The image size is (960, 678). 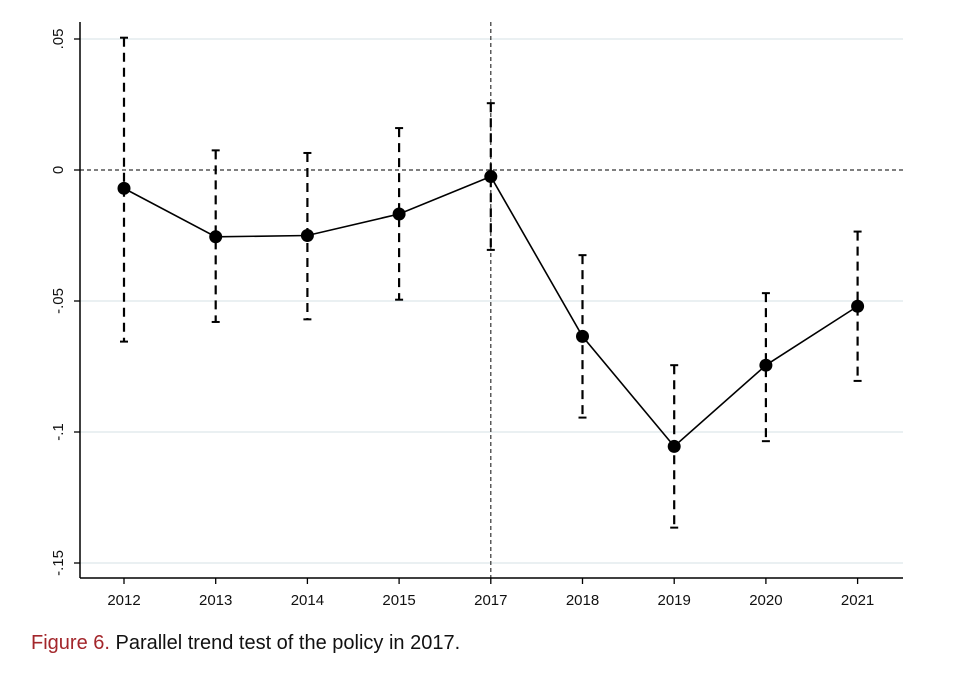 I want to click on x-tick-label: 2017, so click(x=490, y=600).